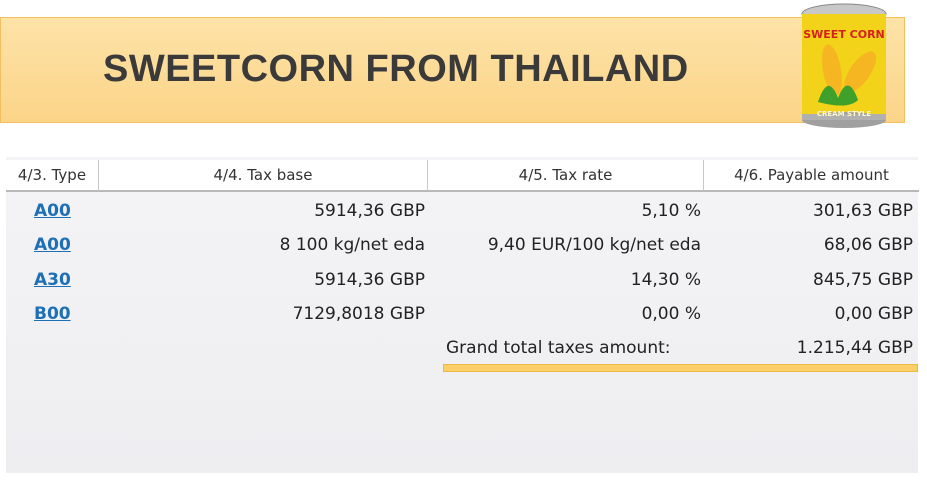 Image resolution: width=927 pixels, height=489 pixels. I want to click on header-type: 4/3. Type, so click(52, 176).